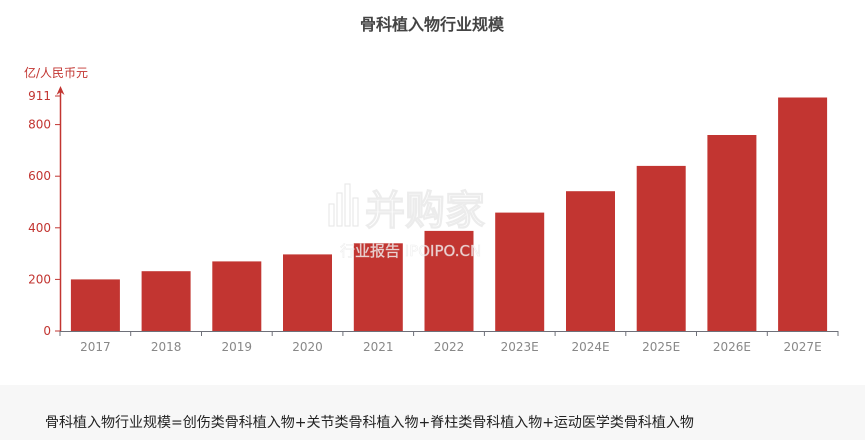 The image size is (865, 440). What do you see at coordinates (39, 279) in the screenshot?
I see `y-tick-label: 200` at bounding box center [39, 279].